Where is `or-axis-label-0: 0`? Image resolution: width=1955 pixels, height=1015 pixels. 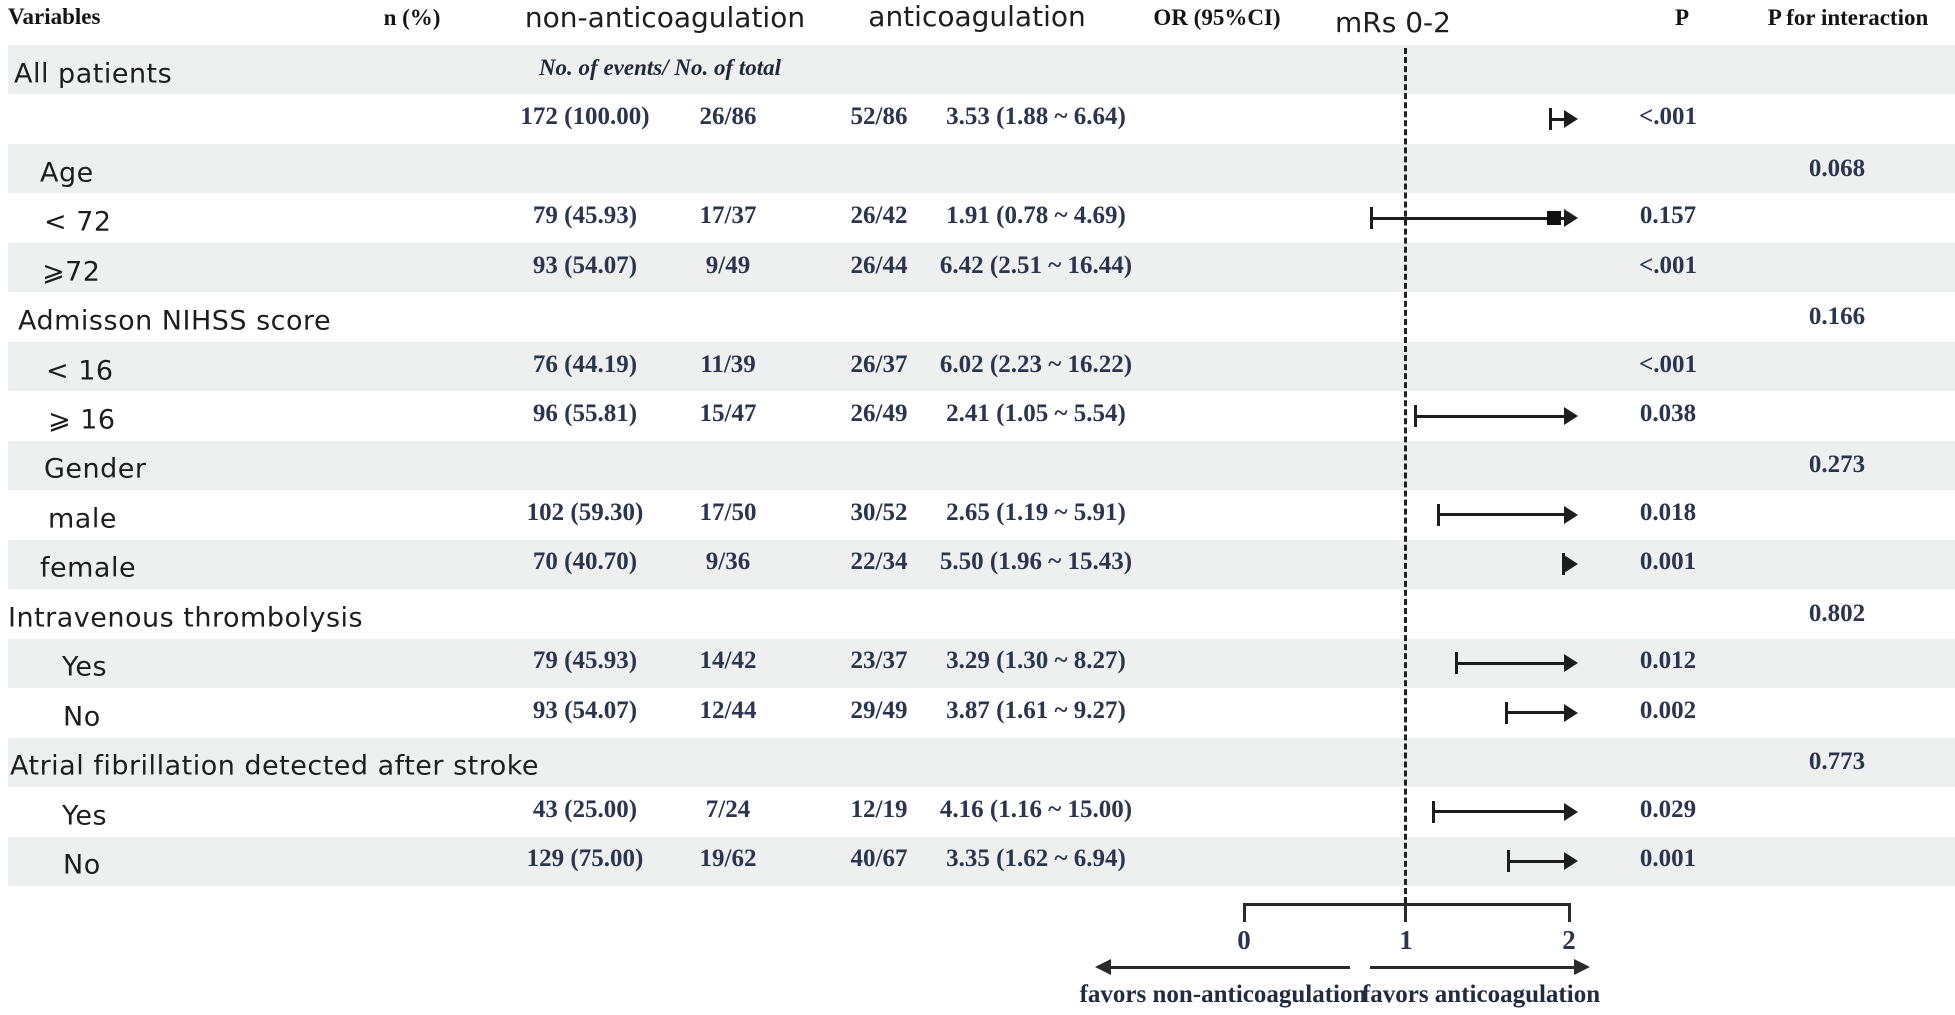 or-axis-label-0: 0 is located at coordinates (1244, 940).